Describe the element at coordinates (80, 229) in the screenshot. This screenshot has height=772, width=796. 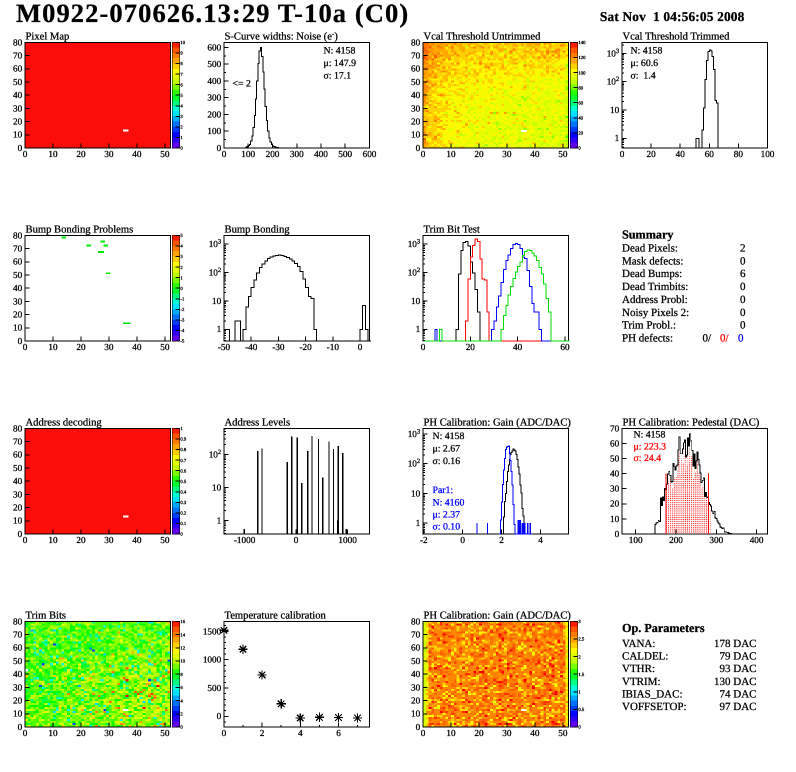
I see `svg-text: Bump Bonding Problems` at that location.